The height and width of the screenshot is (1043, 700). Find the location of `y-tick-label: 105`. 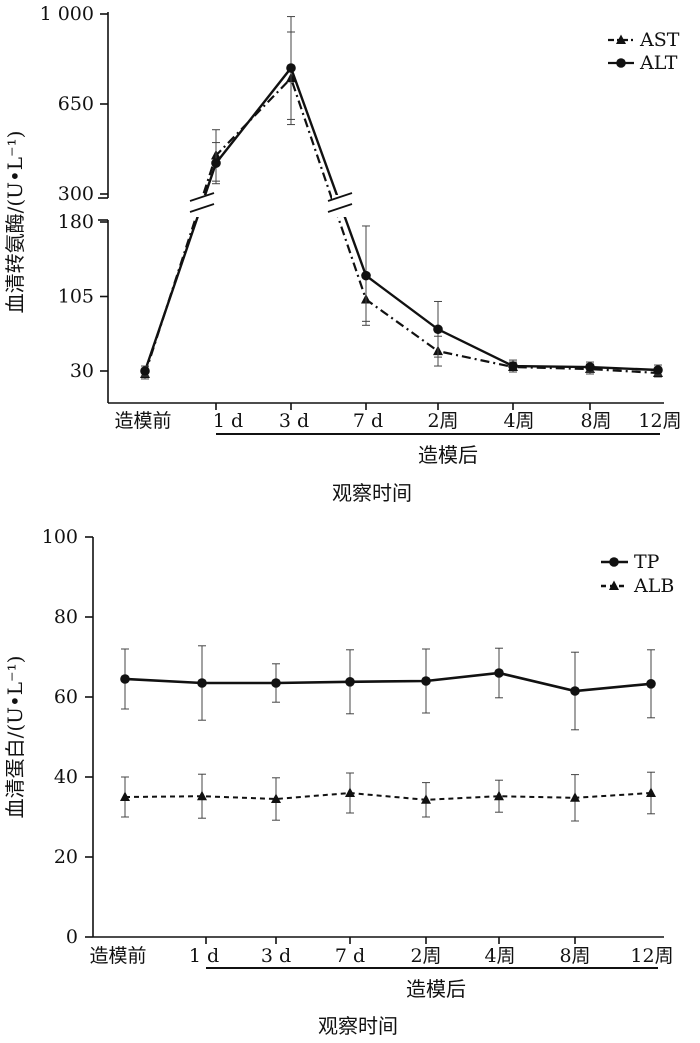

y-tick-label: 105 is located at coordinates (76, 297).